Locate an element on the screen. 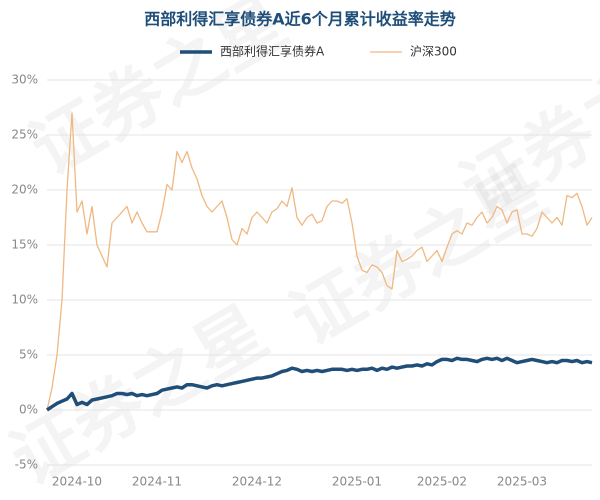 This screenshot has height=500, width=600. watermark: 证券之星 is located at coordinates (523, 125).